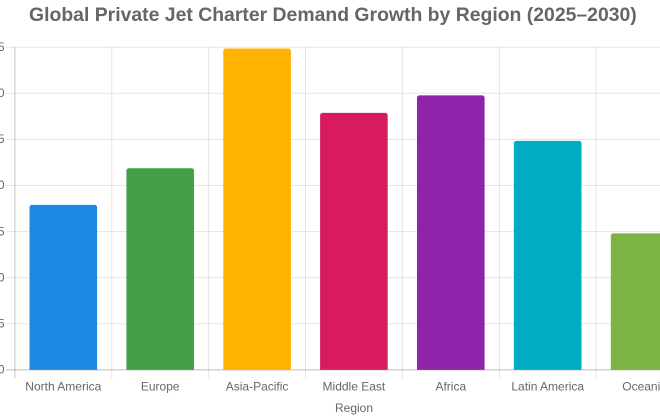  I want to click on svg-text: Africa, so click(450, 386).